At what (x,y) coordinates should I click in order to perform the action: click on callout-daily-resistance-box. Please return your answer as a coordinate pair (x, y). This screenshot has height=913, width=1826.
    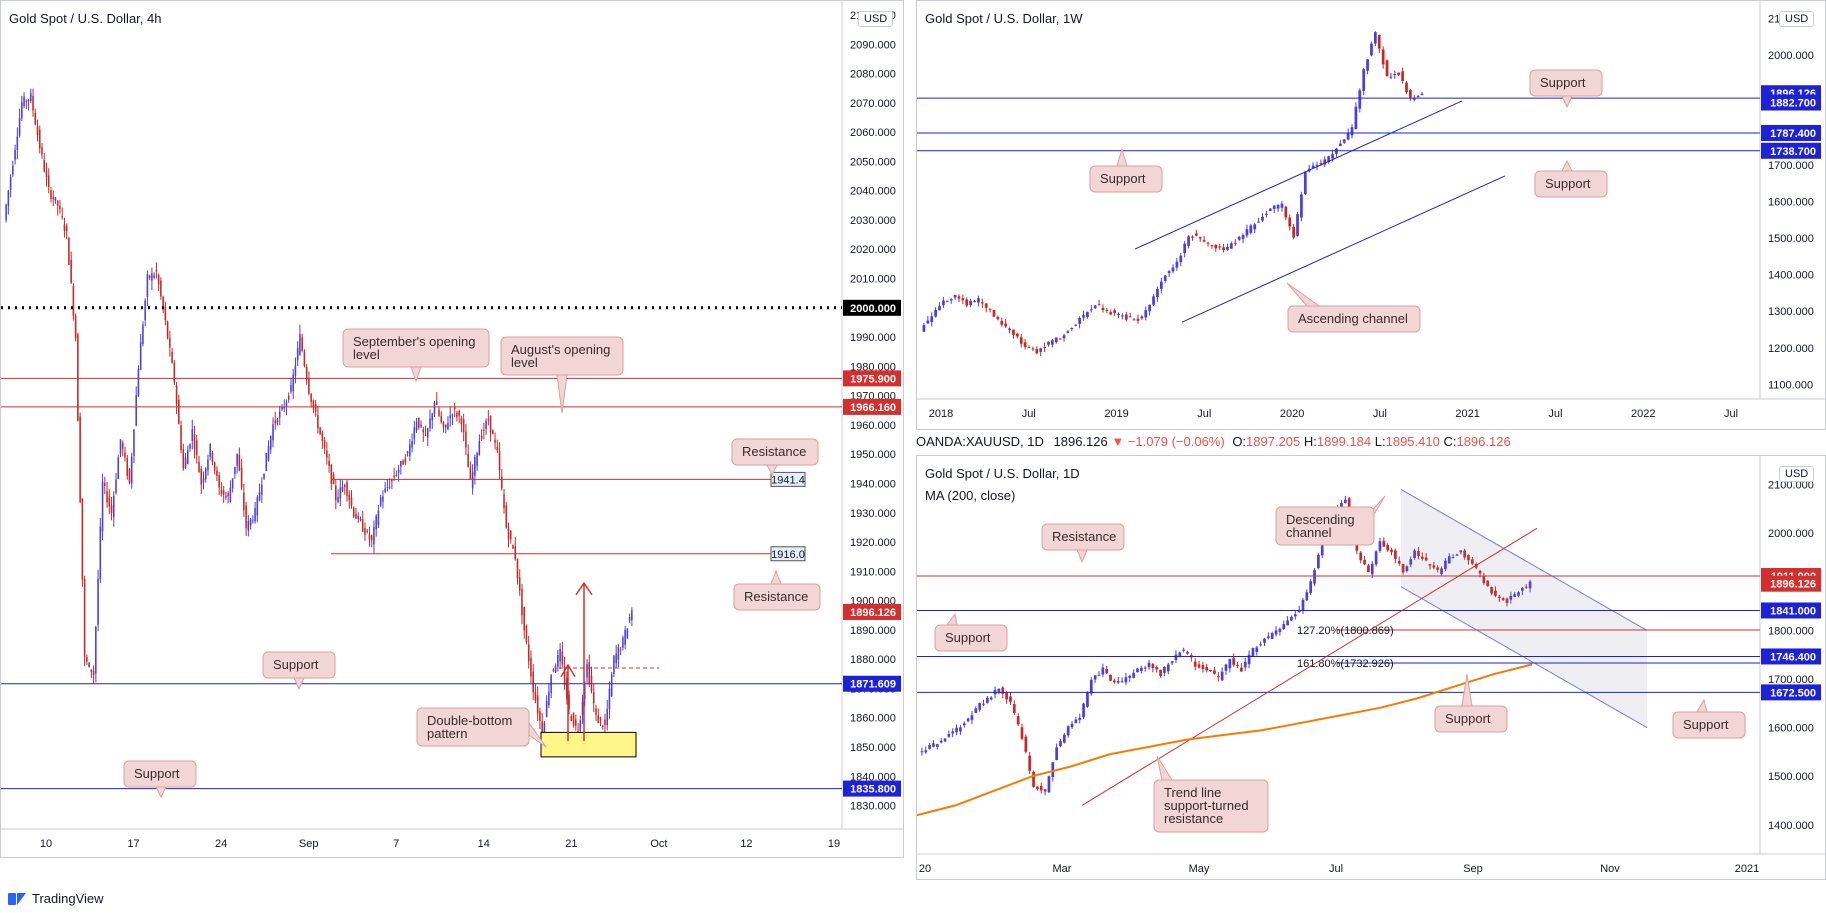
    Looking at the image, I should click on (1083, 537).